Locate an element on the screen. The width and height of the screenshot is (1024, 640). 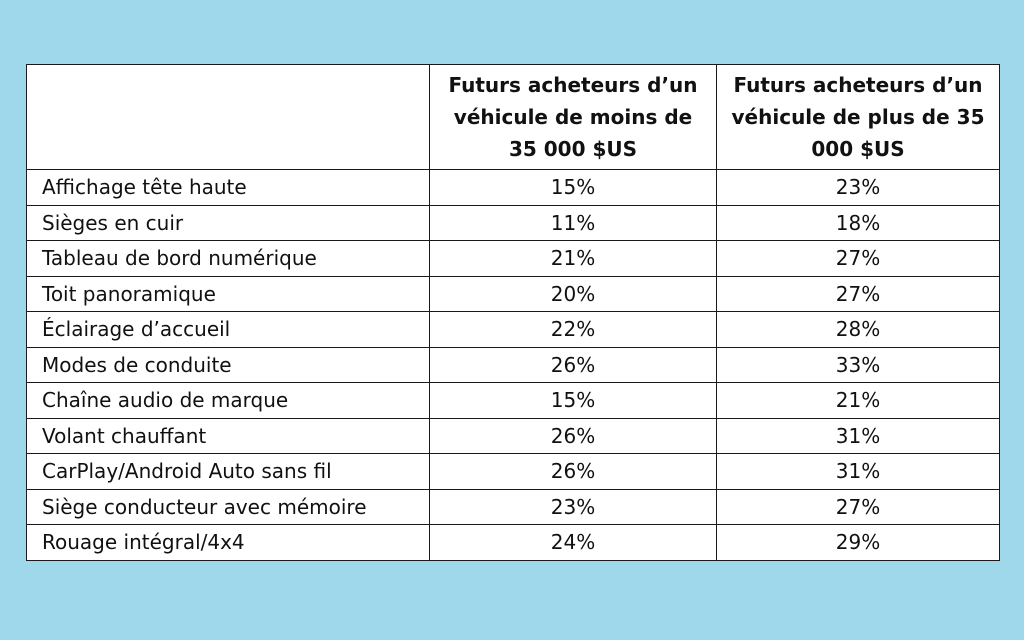
under-35k-value: 23% is located at coordinates (573, 506).